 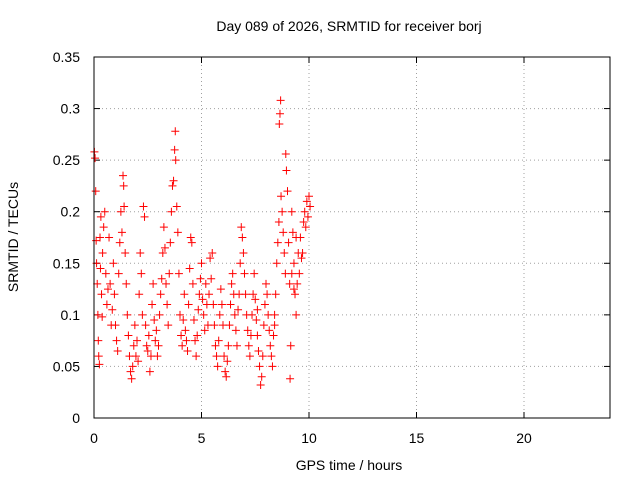 What do you see at coordinates (349, 465) in the screenshot?
I see `x-axis-label: GPS time / hours` at bounding box center [349, 465].